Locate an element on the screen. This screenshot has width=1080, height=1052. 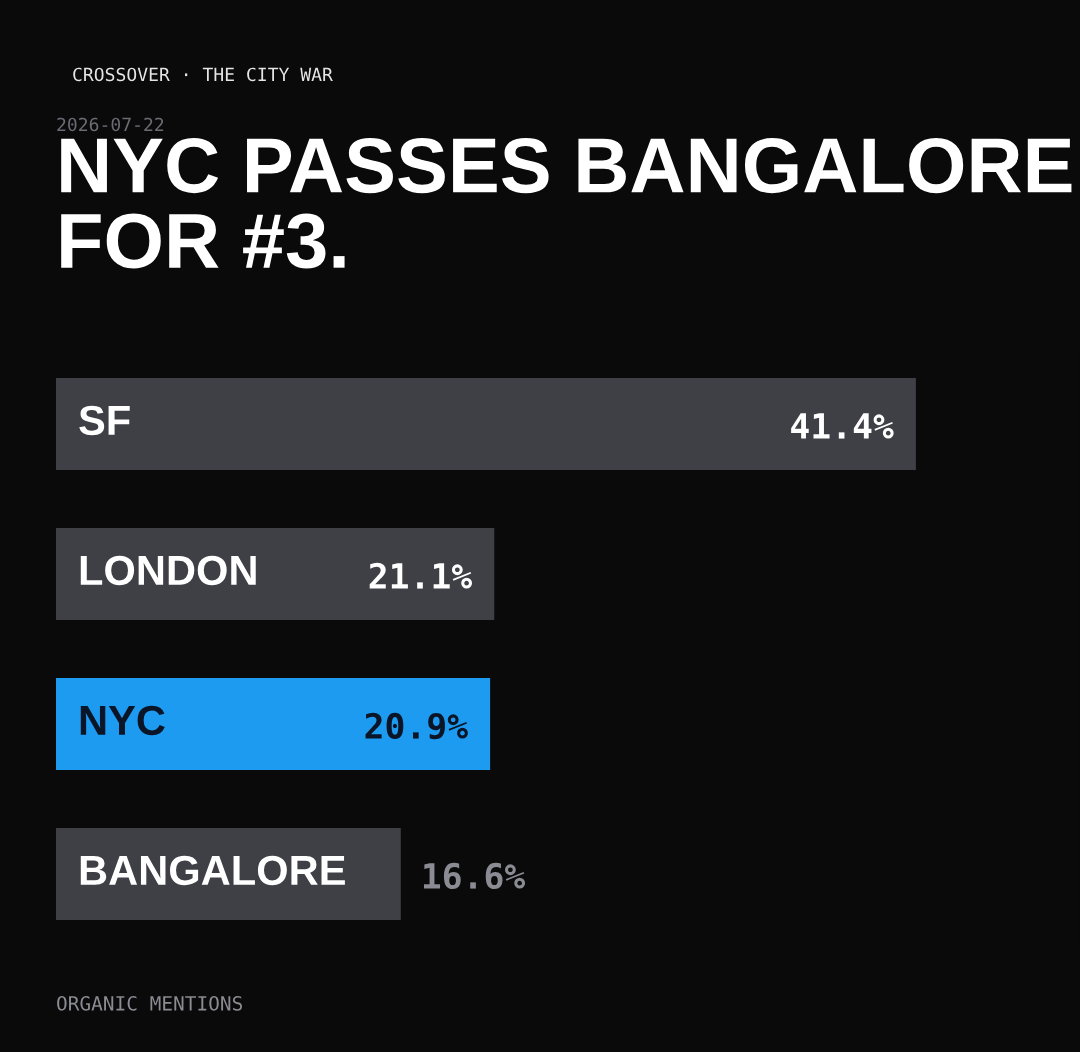
text: ORGANIC MENTIONS is located at coordinates (150, 1003).